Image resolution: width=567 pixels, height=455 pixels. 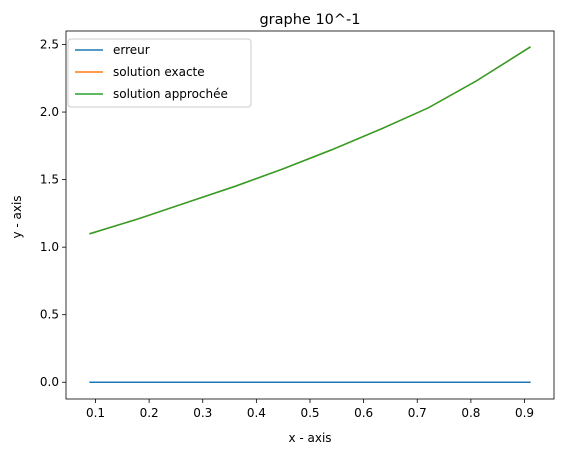 I want to click on legend-box, so click(x=159, y=73).